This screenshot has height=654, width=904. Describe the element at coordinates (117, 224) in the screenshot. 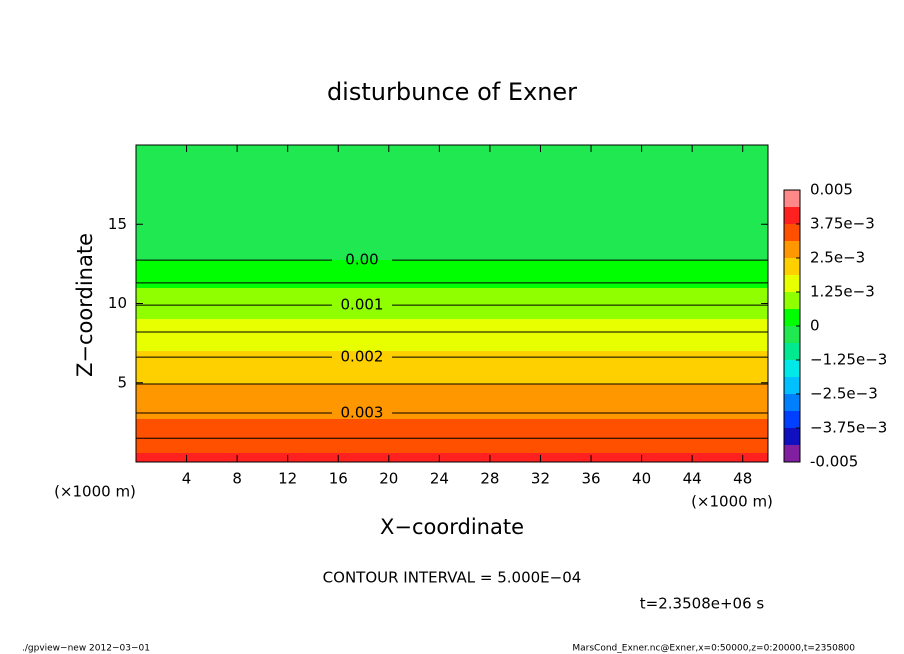

I see `y-tick-label: 15` at that location.